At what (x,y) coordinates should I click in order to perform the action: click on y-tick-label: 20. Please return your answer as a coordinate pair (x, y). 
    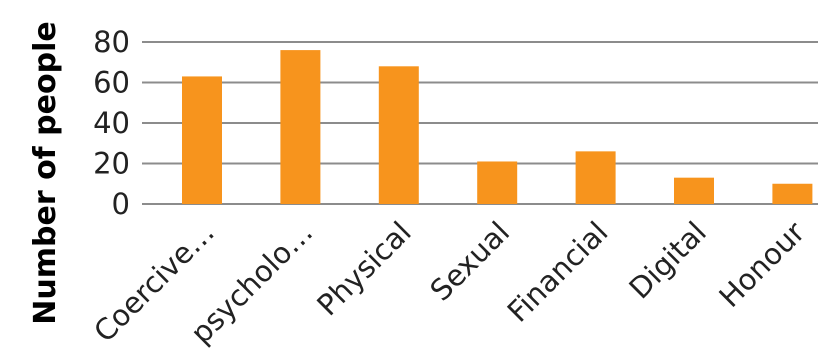
    Looking at the image, I should click on (111, 164).